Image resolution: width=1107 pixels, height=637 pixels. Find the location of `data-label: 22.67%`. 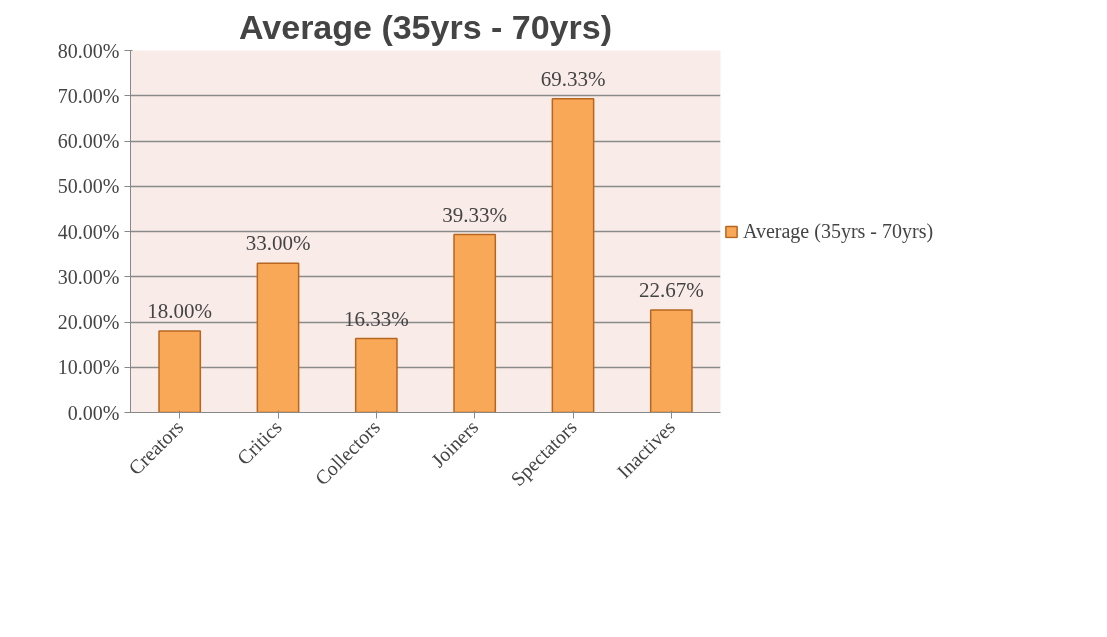

data-label: 22.67% is located at coordinates (671, 289).